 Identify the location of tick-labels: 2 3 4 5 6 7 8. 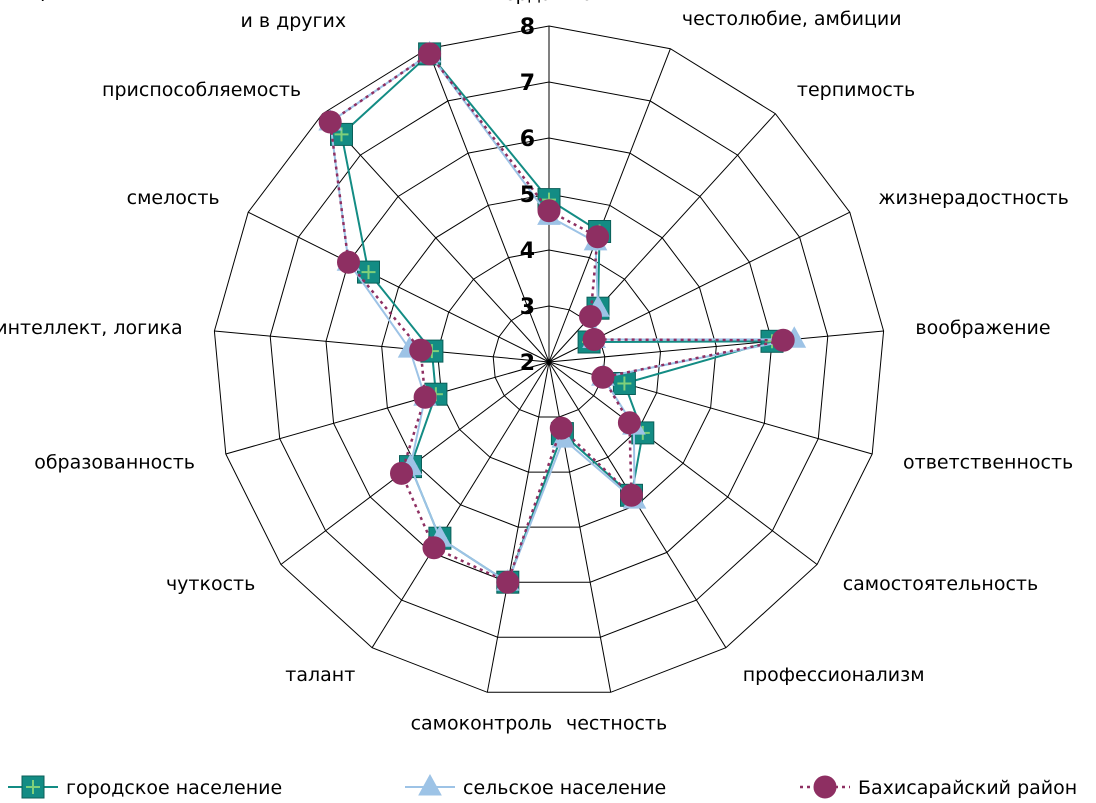
(527, 195).